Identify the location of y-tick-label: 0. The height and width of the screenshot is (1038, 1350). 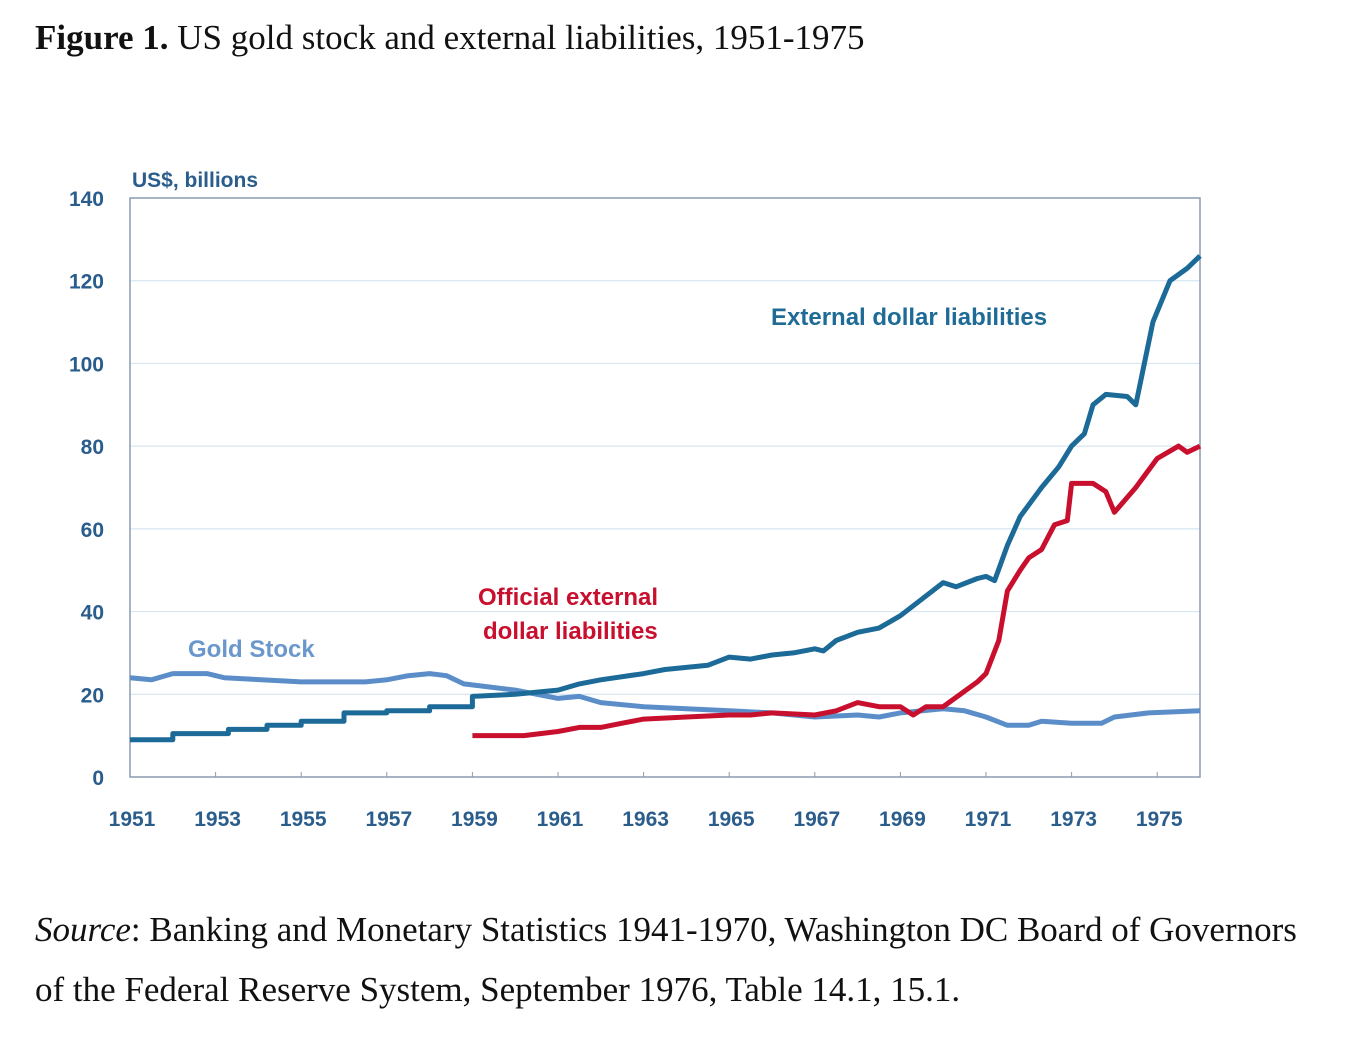
(98, 778).